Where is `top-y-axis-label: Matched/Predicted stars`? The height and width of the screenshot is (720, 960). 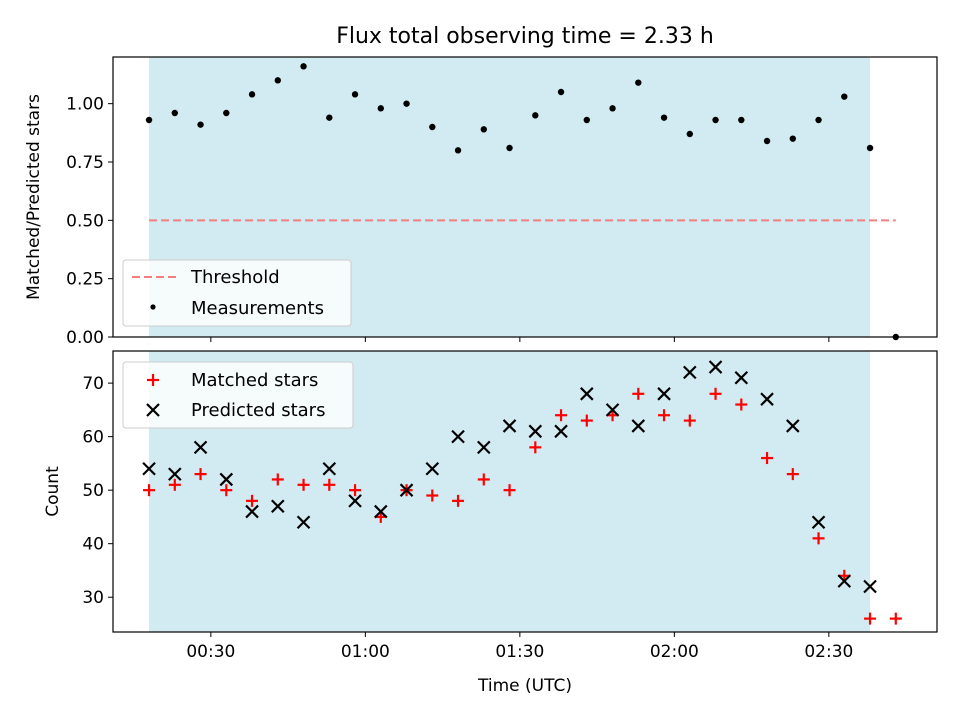
top-y-axis-label: Matched/Predicted stars is located at coordinates (34, 197).